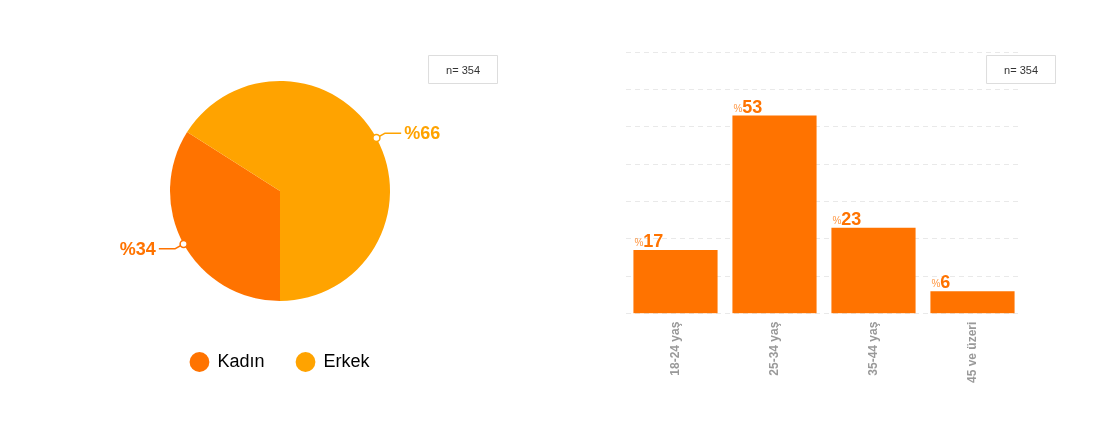  What do you see at coordinates (773, 348) in the screenshot?
I see `x-tick-label: 25-34 yaş` at bounding box center [773, 348].